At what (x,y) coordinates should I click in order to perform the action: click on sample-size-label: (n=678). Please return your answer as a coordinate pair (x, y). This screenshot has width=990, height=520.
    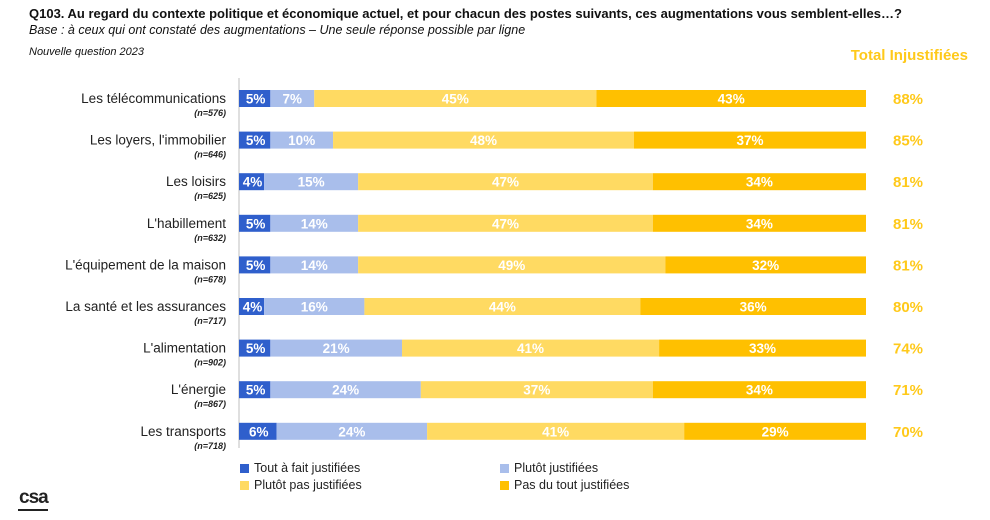
    Looking at the image, I should click on (210, 279).